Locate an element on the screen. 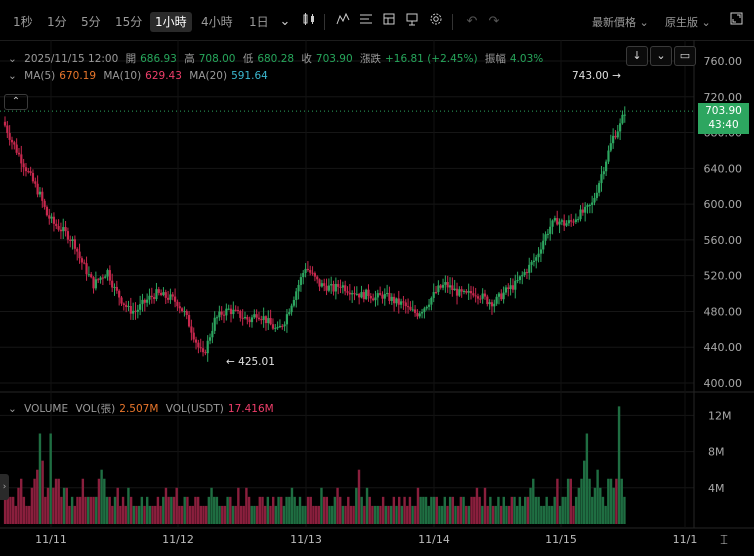  price-type-select: 最新價格 ⌄ is located at coordinates (620, 22).